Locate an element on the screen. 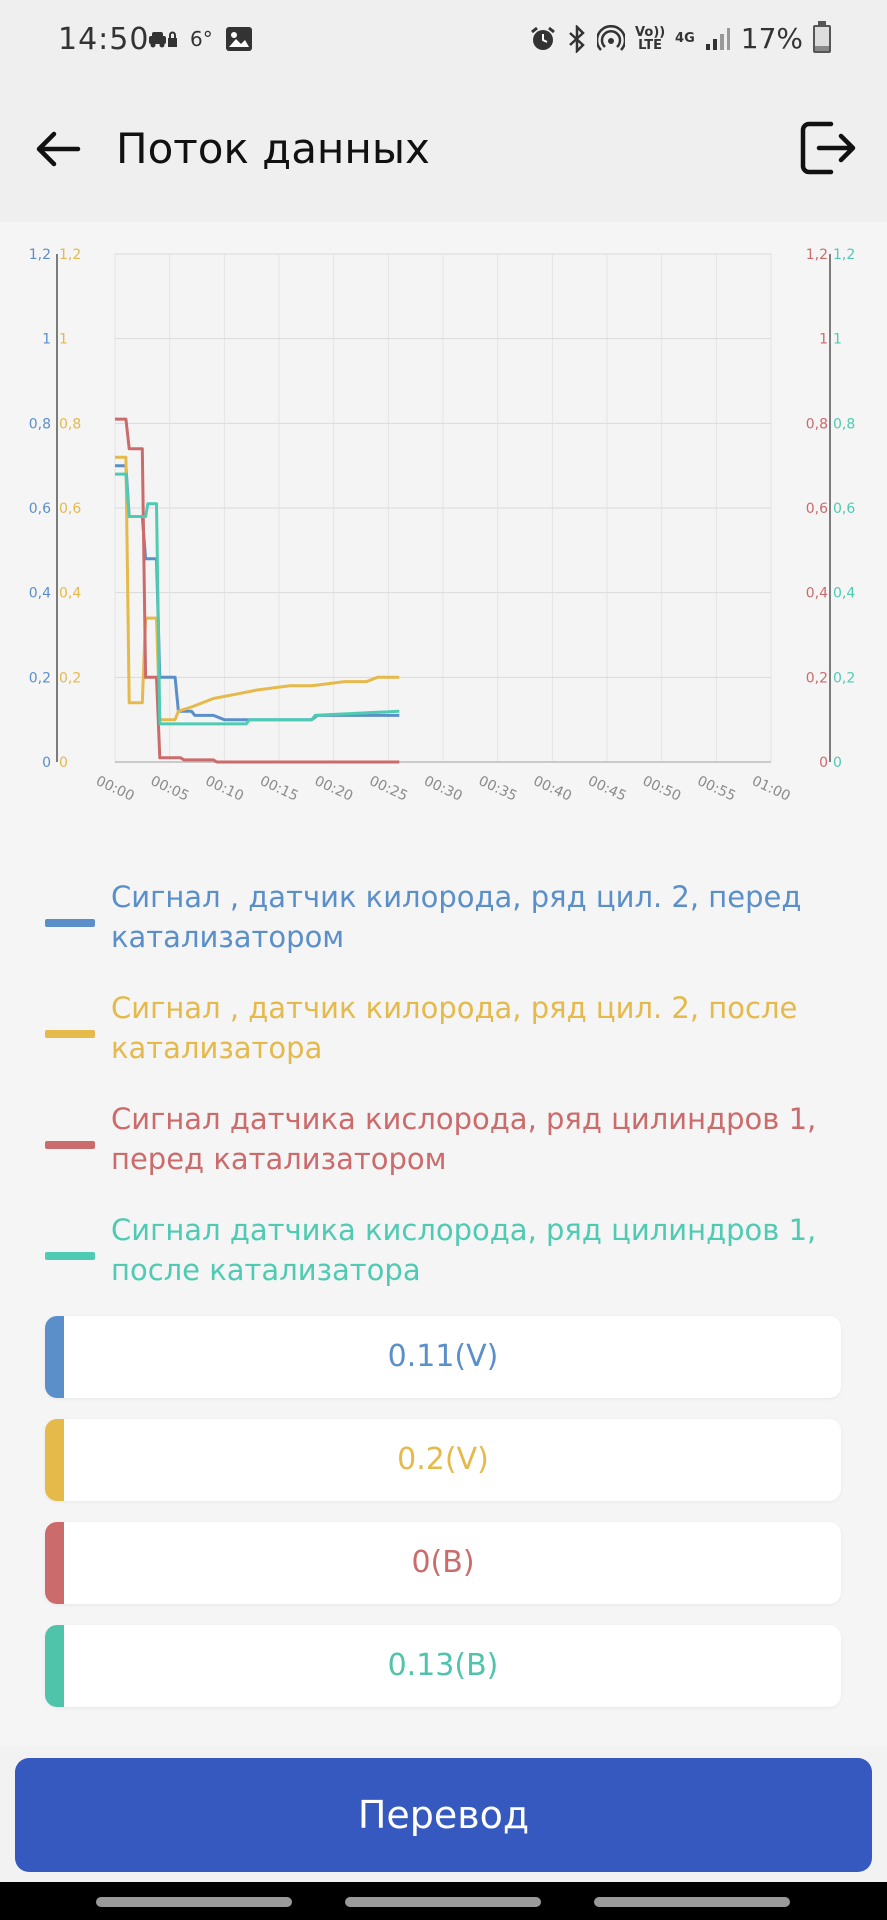 This screenshot has width=887, height=1920. value-text: 0.11(V) is located at coordinates (443, 1356).